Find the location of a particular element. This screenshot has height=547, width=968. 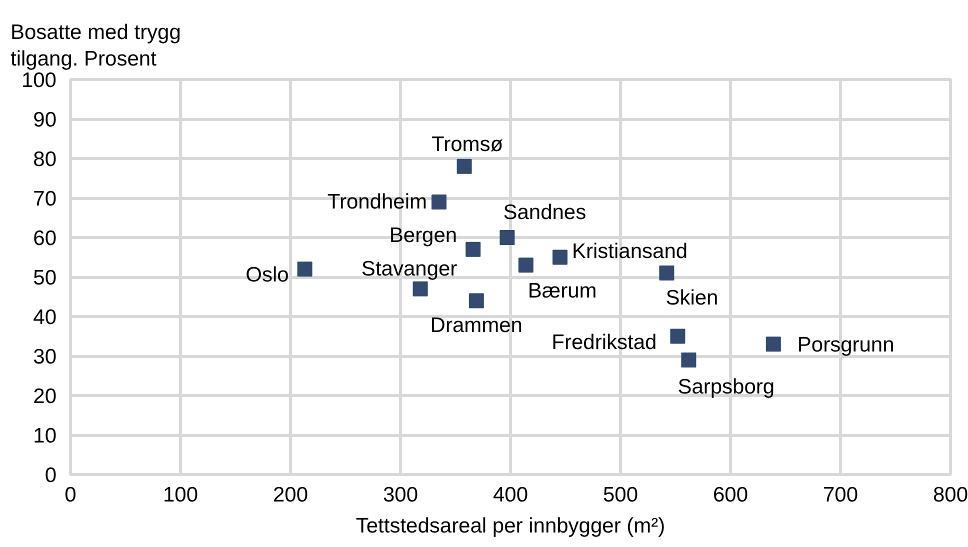

x-tick-label: 600 is located at coordinates (730, 495).